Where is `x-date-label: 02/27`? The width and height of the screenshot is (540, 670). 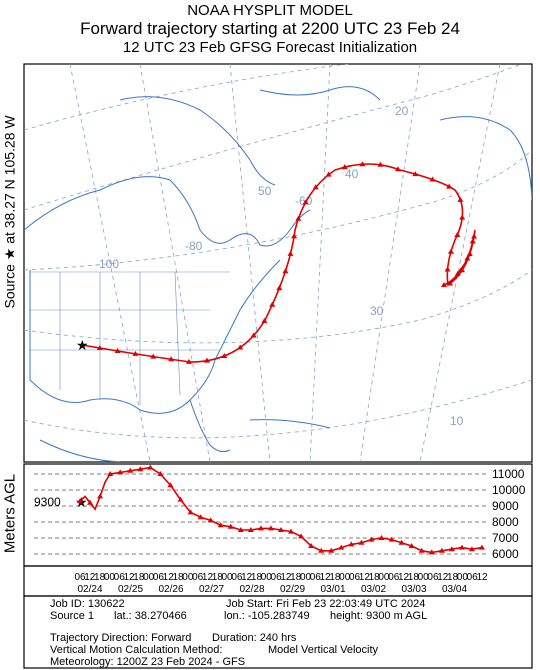 x-date-label: 02/27 is located at coordinates (211, 589).